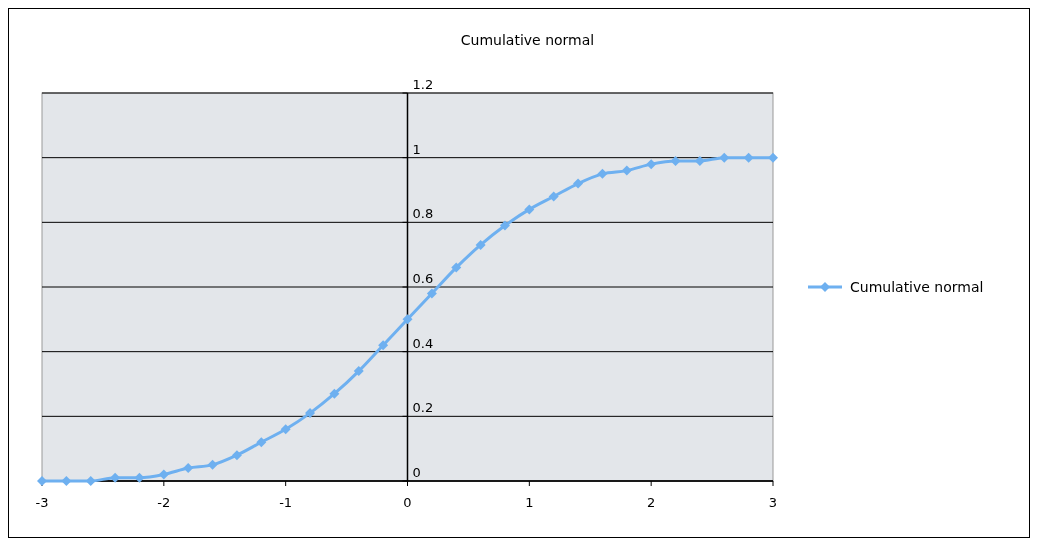 This screenshot has width=1038, height=538. I want to click on y-tick-label: 0, so click(416, 472).